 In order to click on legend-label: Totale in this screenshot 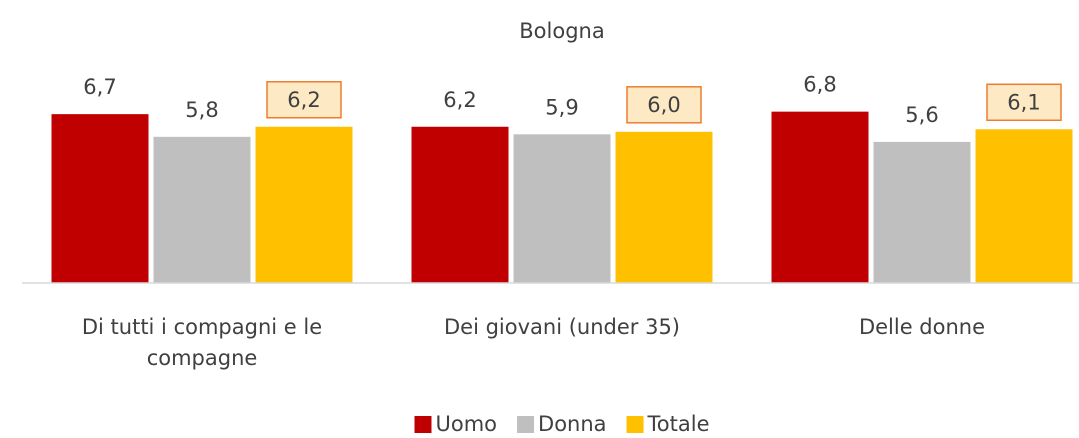, I will do `click(678, 424)`.